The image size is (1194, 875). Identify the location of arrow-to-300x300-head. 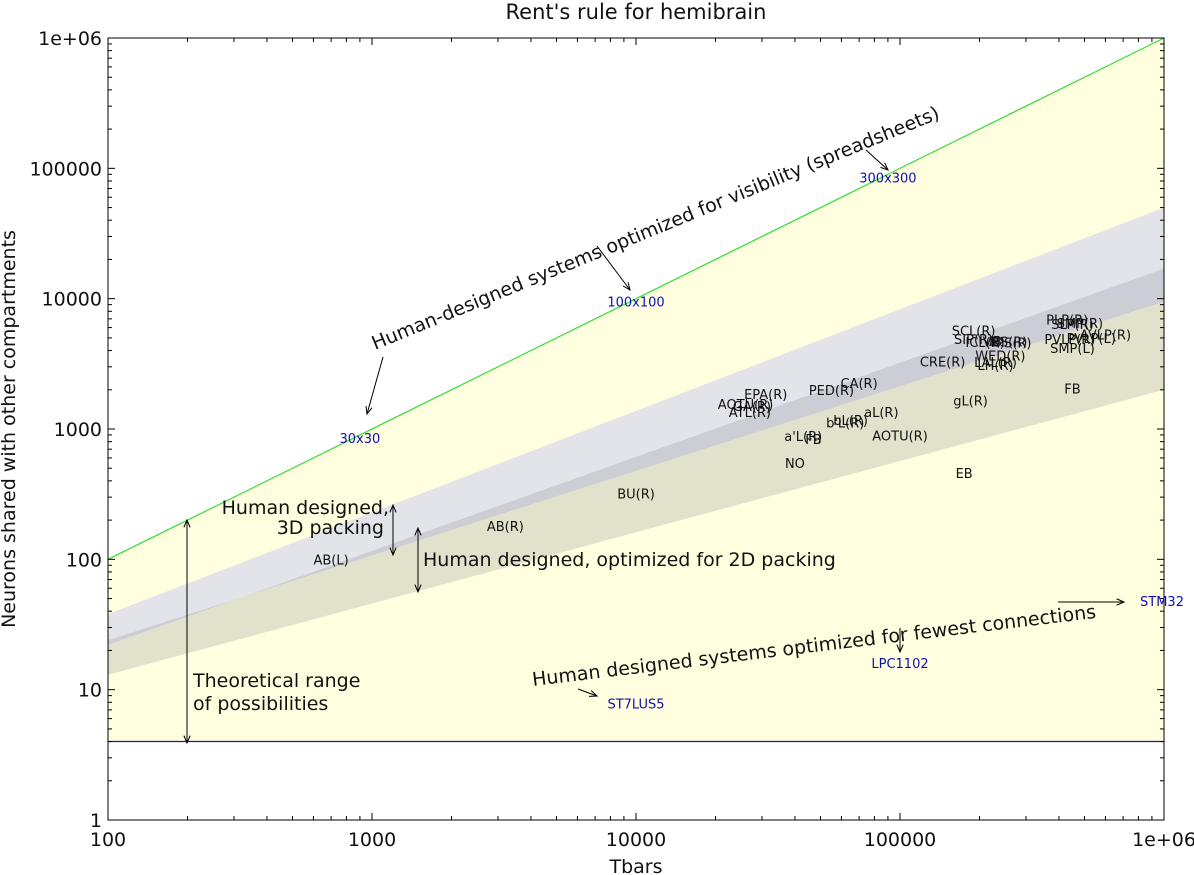
(884, 166).